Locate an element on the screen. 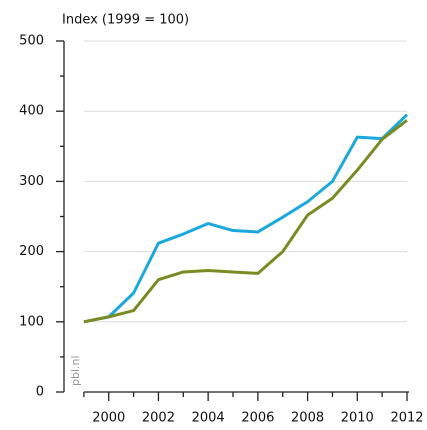 The height and width of the screenshot is (430, 427). x-tick-label: 2010 is located at coordinates (357, 418).